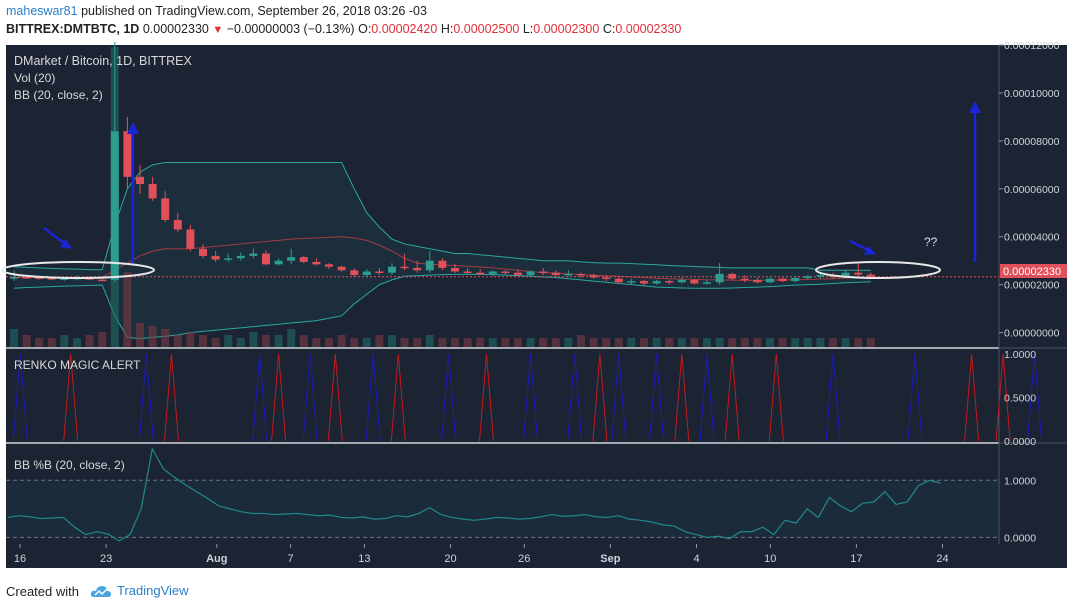 This screenshot has width=1073, height=609. I want to click on low-value: 0.00002300, so click(566, 29).